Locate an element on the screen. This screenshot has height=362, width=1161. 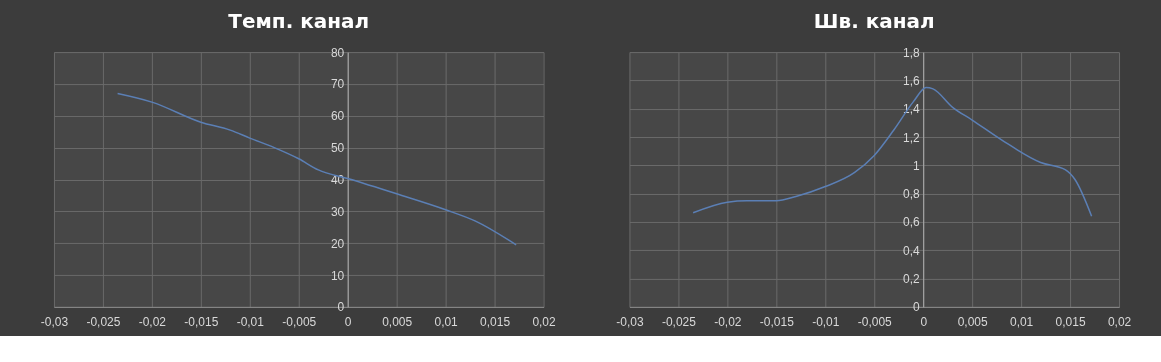
y-tick-label: 80 is located at coordinates (337, 52).